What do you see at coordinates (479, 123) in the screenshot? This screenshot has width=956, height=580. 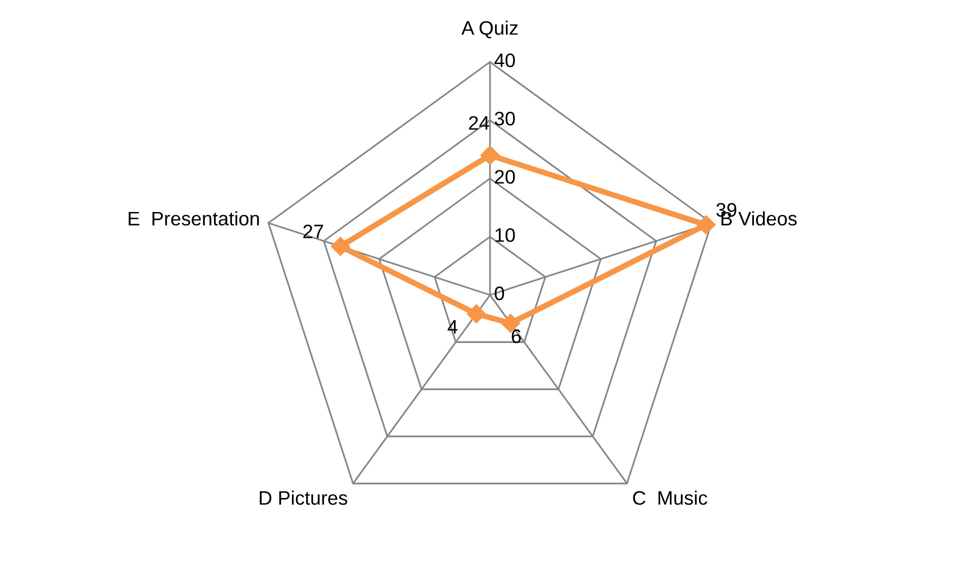 I see `data-label: 24` at bounding box center [479, 123].